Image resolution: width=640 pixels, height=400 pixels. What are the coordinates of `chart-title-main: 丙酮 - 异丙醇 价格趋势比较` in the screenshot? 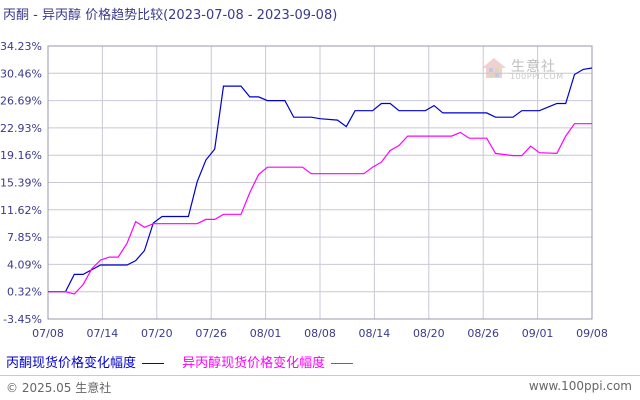 It's located at (83, 15).